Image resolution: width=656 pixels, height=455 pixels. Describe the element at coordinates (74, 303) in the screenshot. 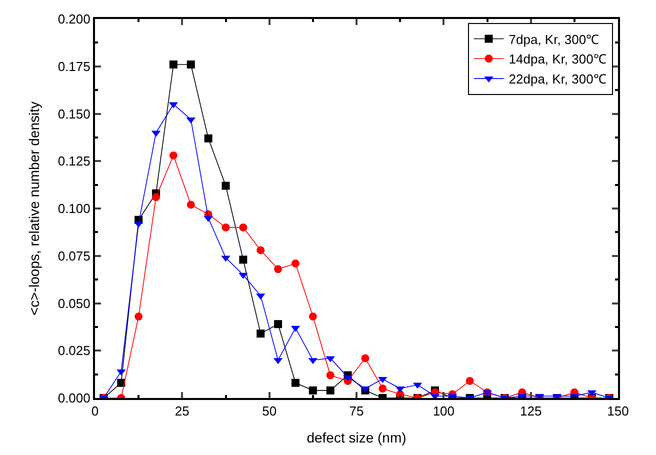

I see `y-tick-label: 0.050` at that location.